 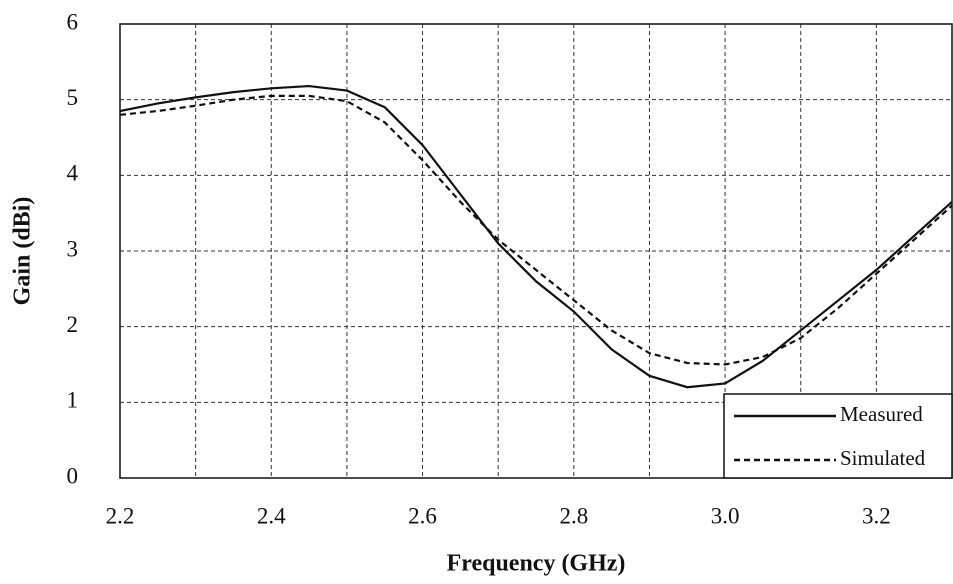 I want to click on x-tick-label: 2.2, so click(x=120, y=515).